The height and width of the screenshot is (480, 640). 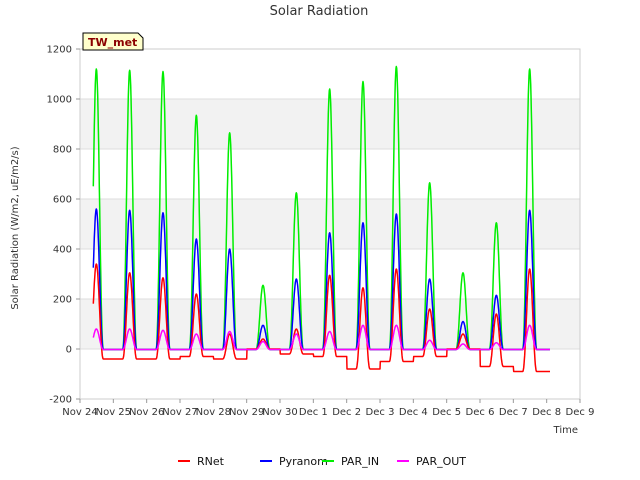 I want to click on site-tag: TW_met, so click(x=113, y=41).